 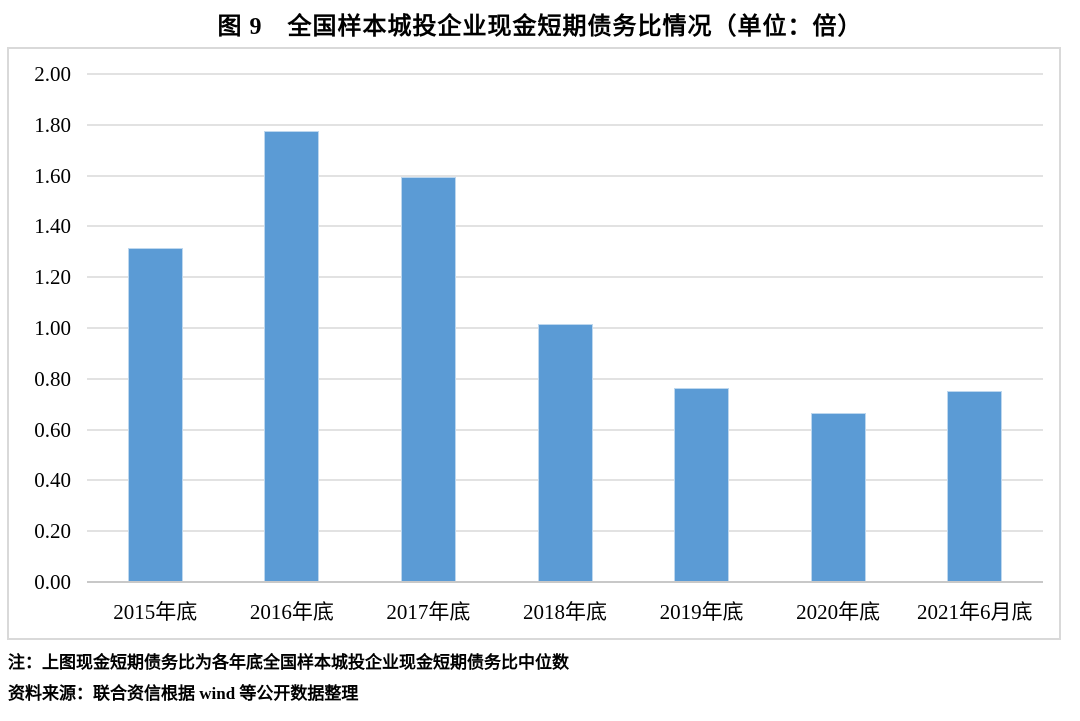 I want to click on x-axis-tick-label: 2017年底, so click(x=428, y=612).